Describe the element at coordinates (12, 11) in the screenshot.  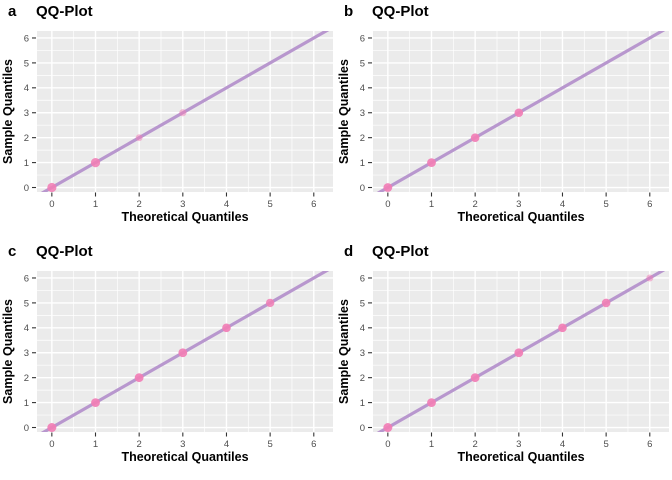
I see `panel-tag-a: a` at that location.